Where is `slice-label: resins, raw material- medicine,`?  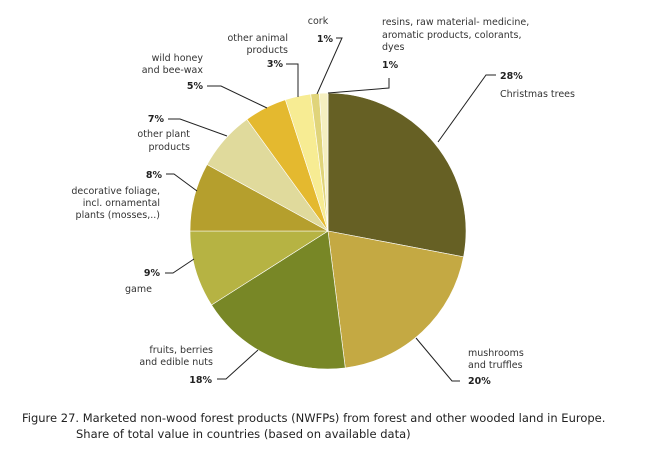 slice-label: resins, raw material- medicine, is located at coordinates (455, 22).